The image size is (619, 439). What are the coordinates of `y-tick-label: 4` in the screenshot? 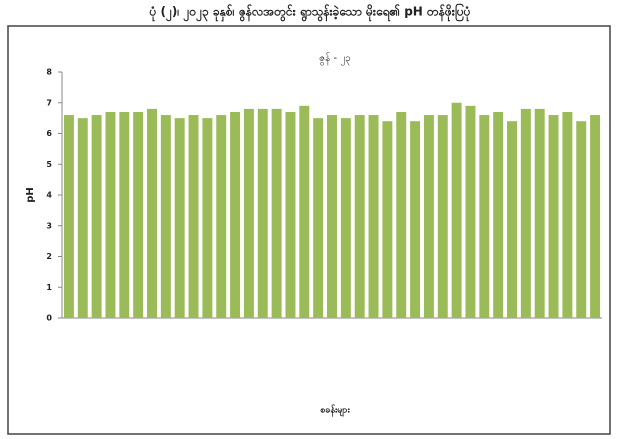 It's located at (49, 195).